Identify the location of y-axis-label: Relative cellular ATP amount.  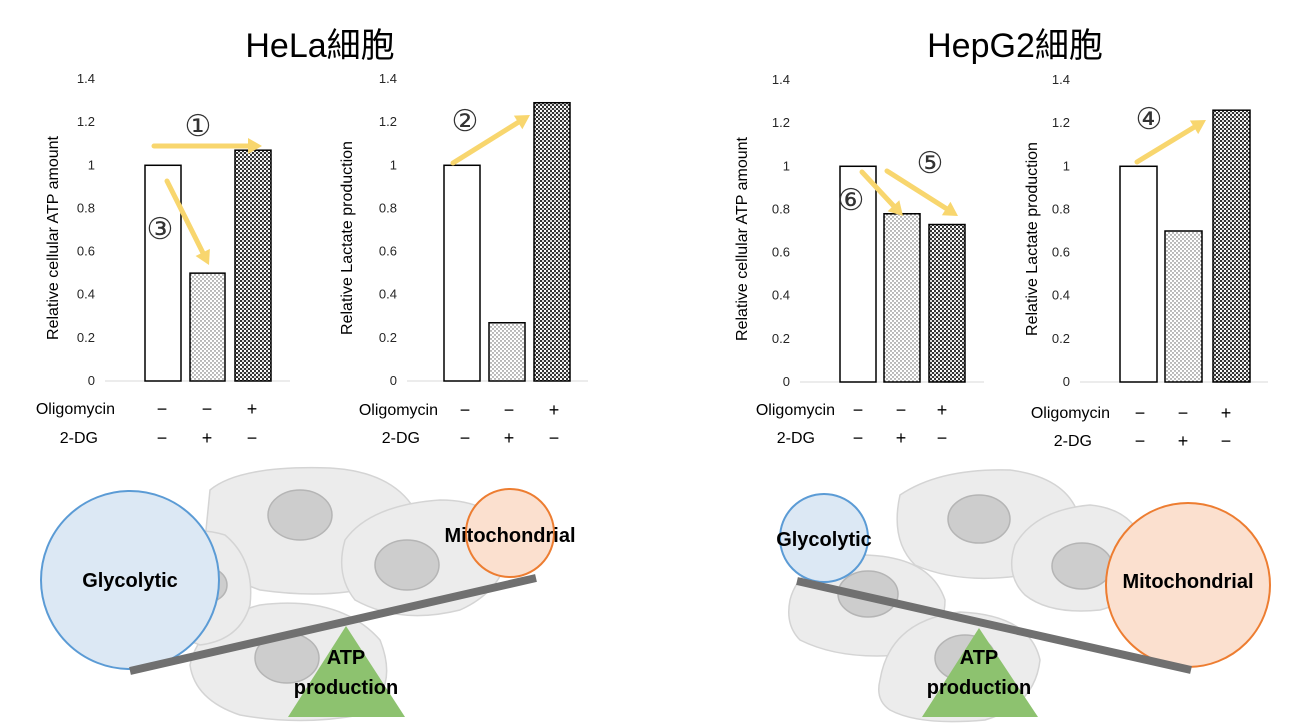
(742, 238).